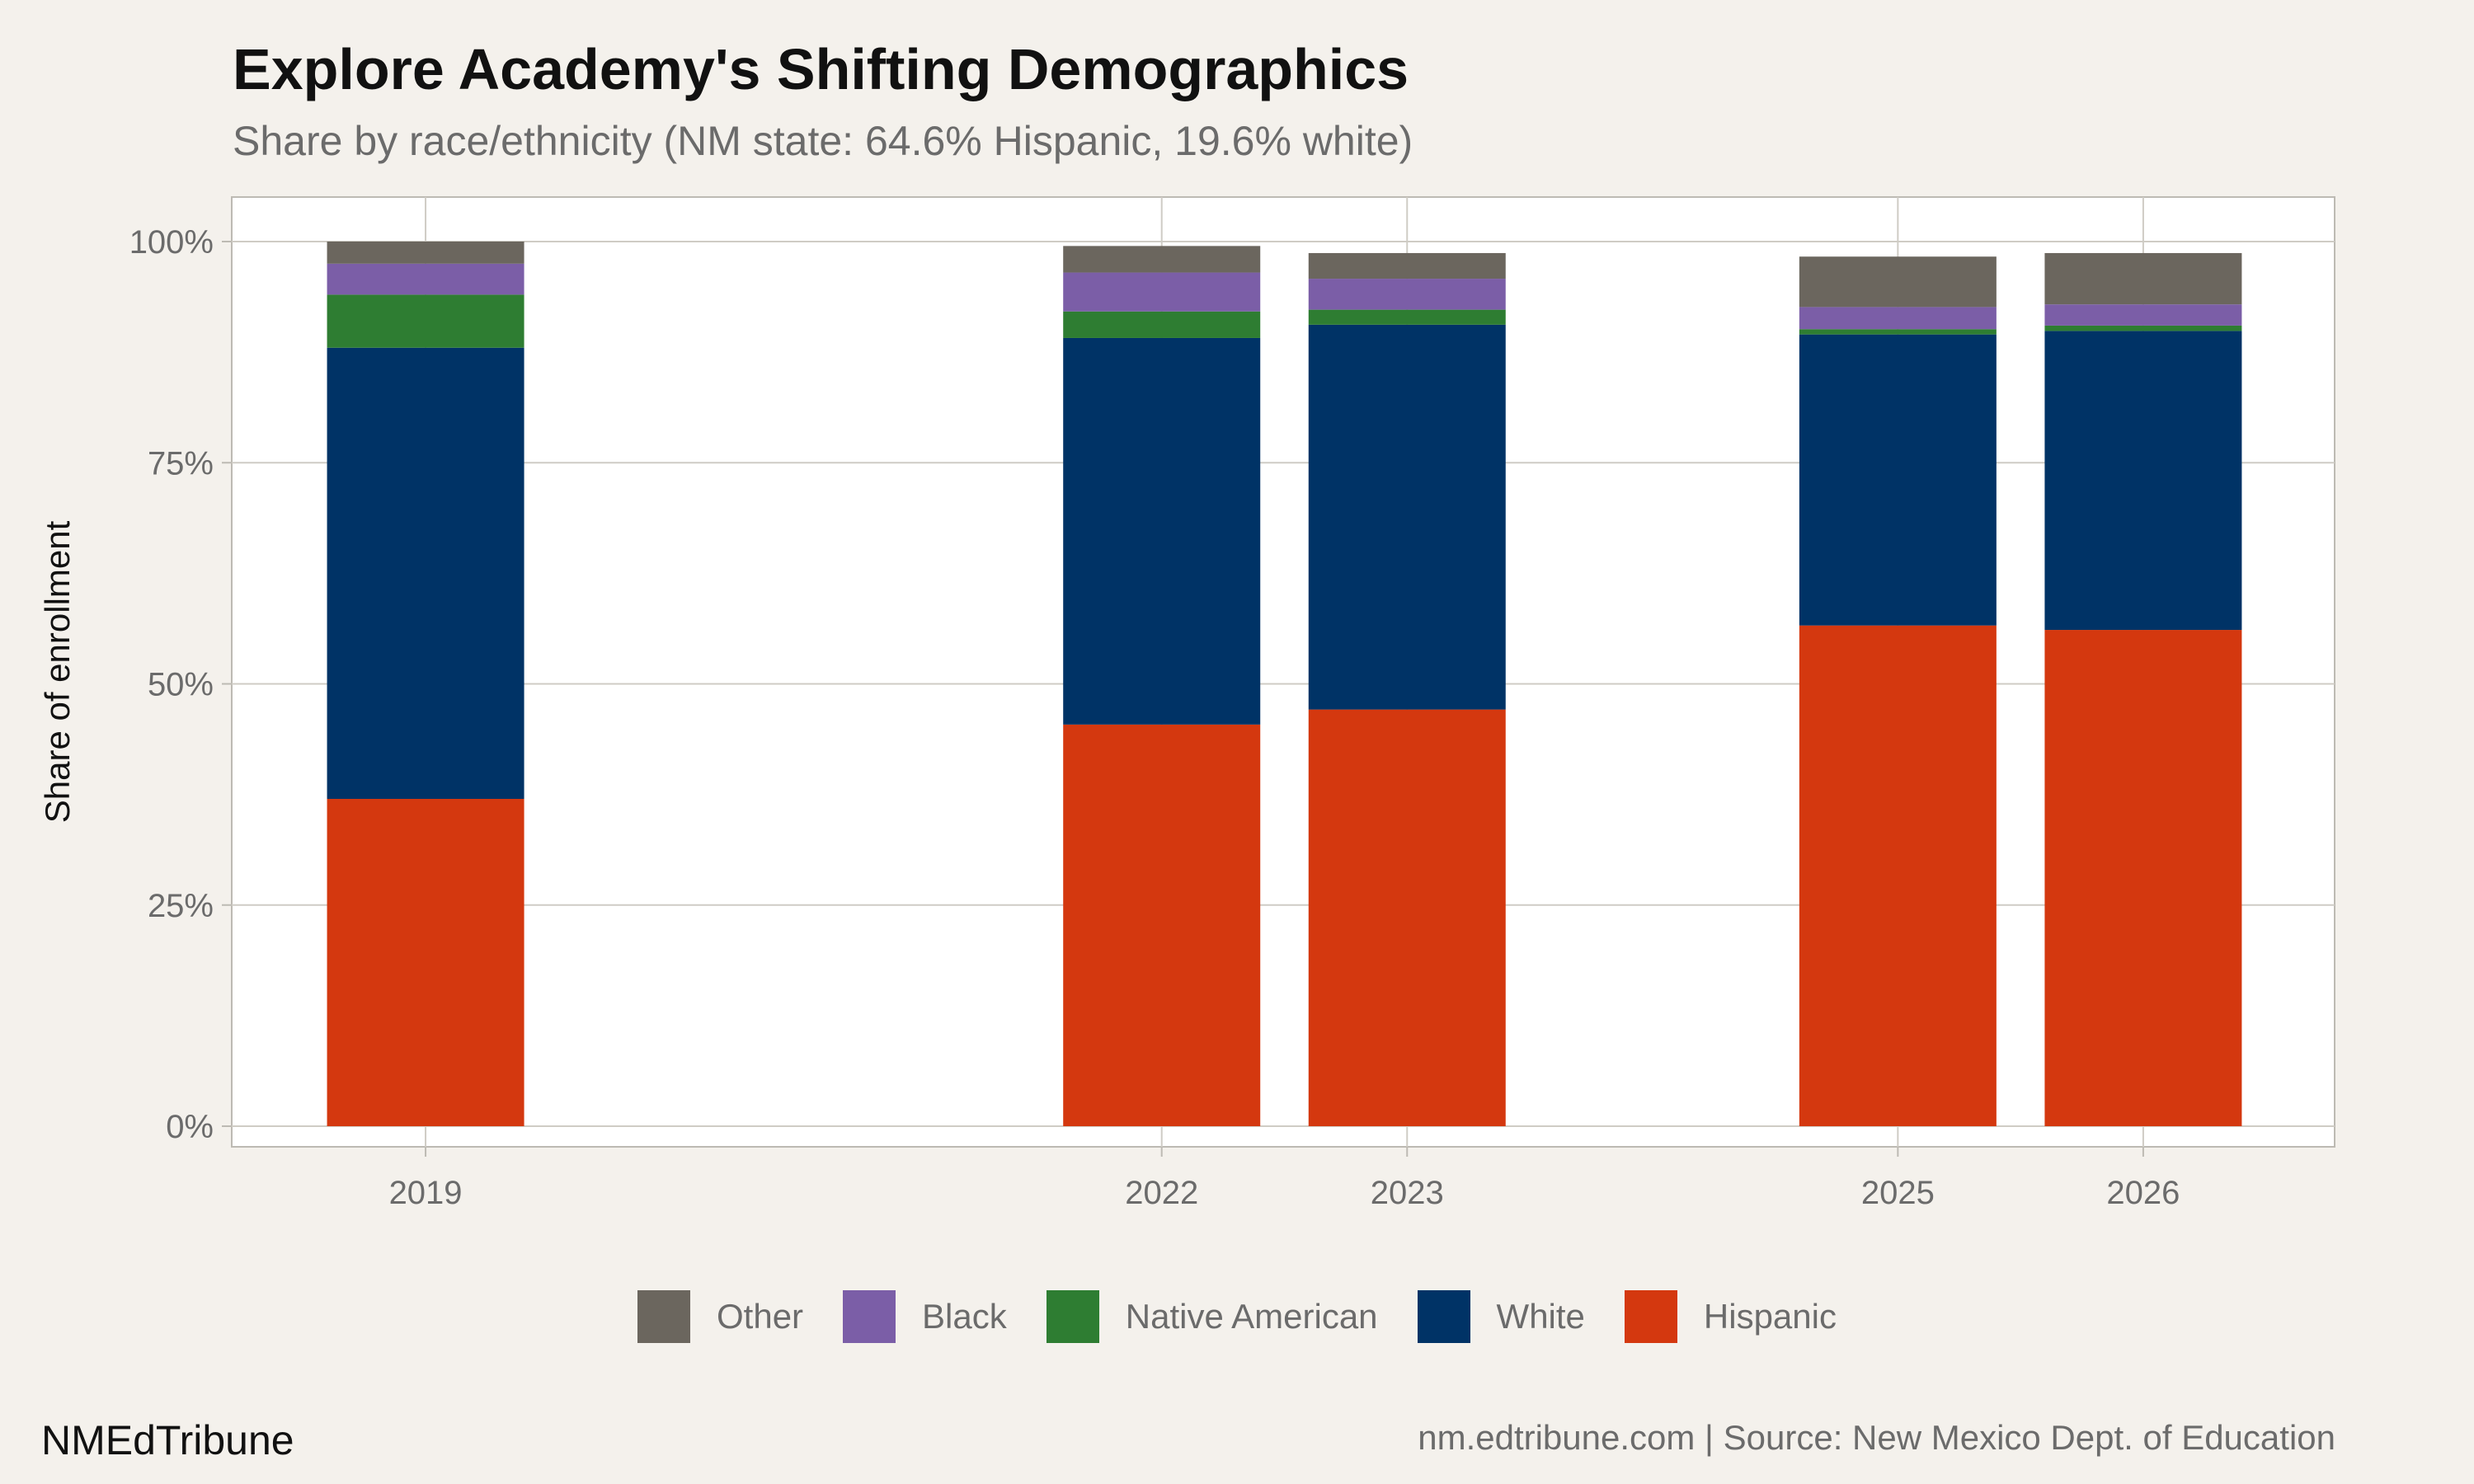  I want to click on bar-segment-black-2019, so click(425, 279).